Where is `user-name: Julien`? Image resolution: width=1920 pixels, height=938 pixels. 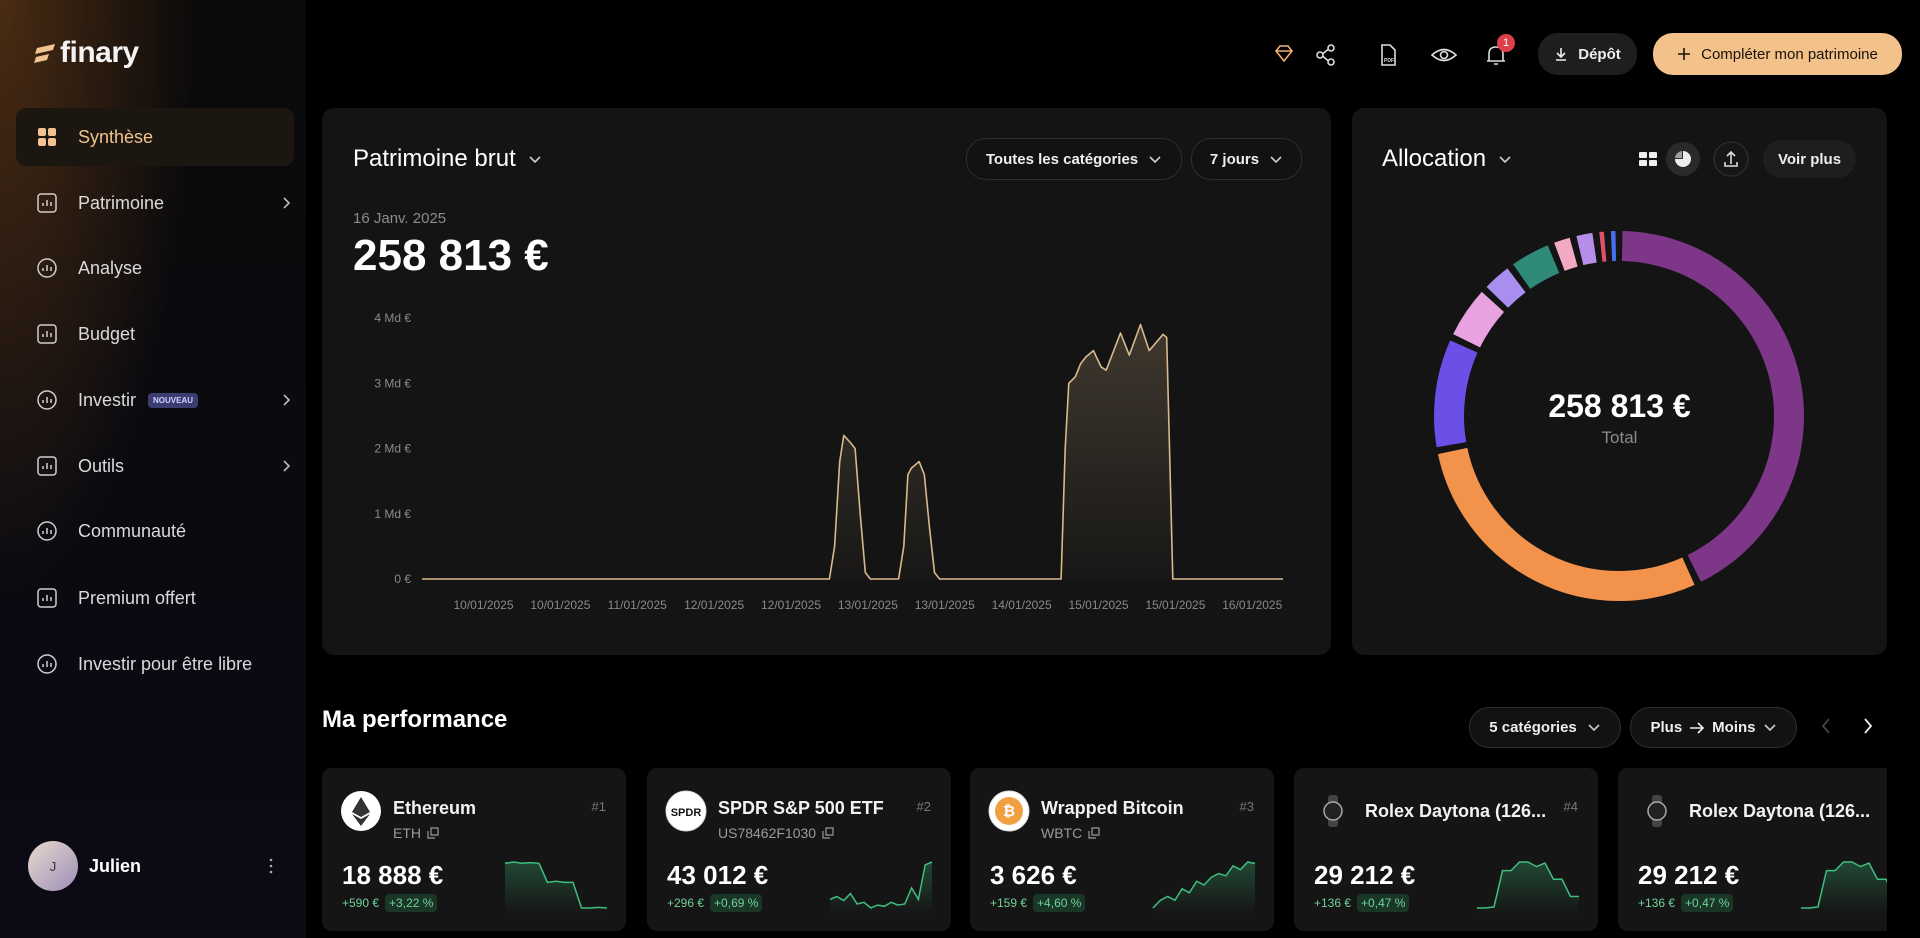 user-name: Julien is located at coordinates (115, 866).